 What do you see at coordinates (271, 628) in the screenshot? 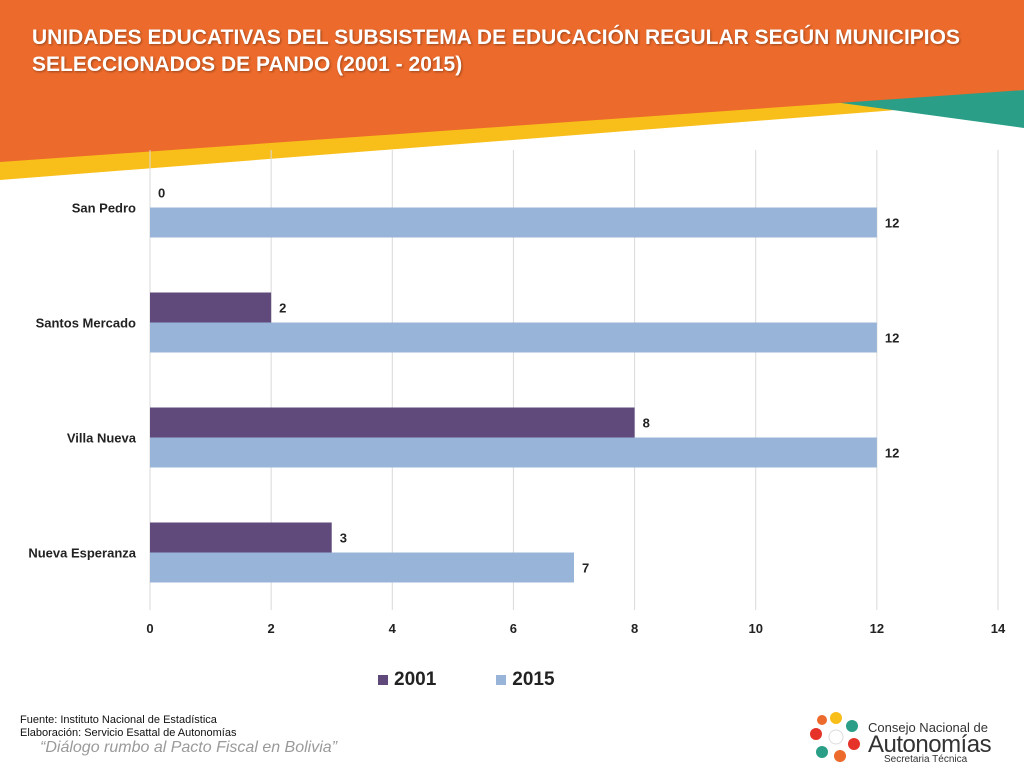
I see `x-tick-label-2: 2` at bounding box center [271, 628].